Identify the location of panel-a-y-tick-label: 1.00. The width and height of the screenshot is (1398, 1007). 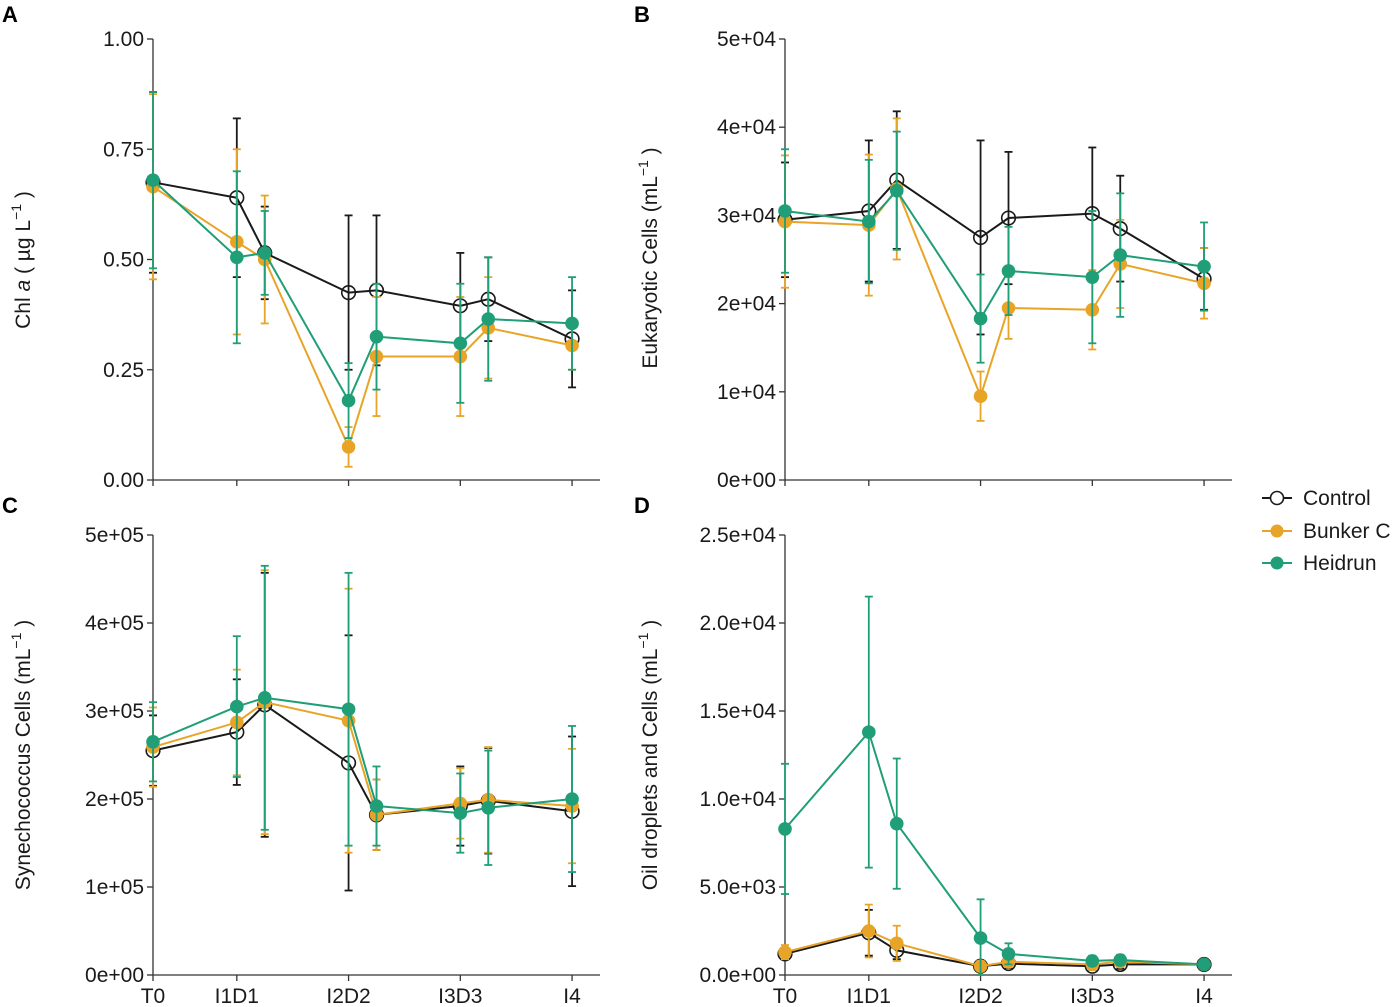
(123, 39).